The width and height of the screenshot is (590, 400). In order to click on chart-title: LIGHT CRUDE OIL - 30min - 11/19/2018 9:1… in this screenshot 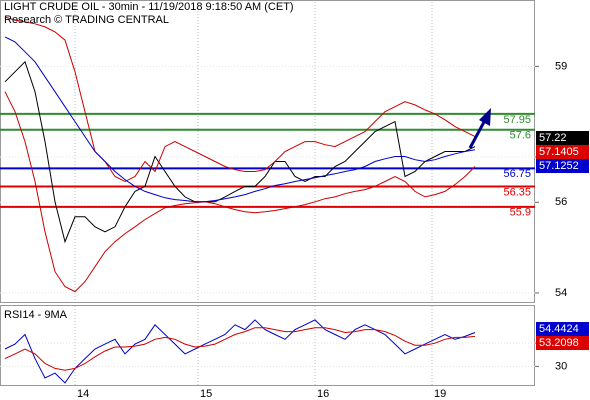, I will do `click(149, 7)`.